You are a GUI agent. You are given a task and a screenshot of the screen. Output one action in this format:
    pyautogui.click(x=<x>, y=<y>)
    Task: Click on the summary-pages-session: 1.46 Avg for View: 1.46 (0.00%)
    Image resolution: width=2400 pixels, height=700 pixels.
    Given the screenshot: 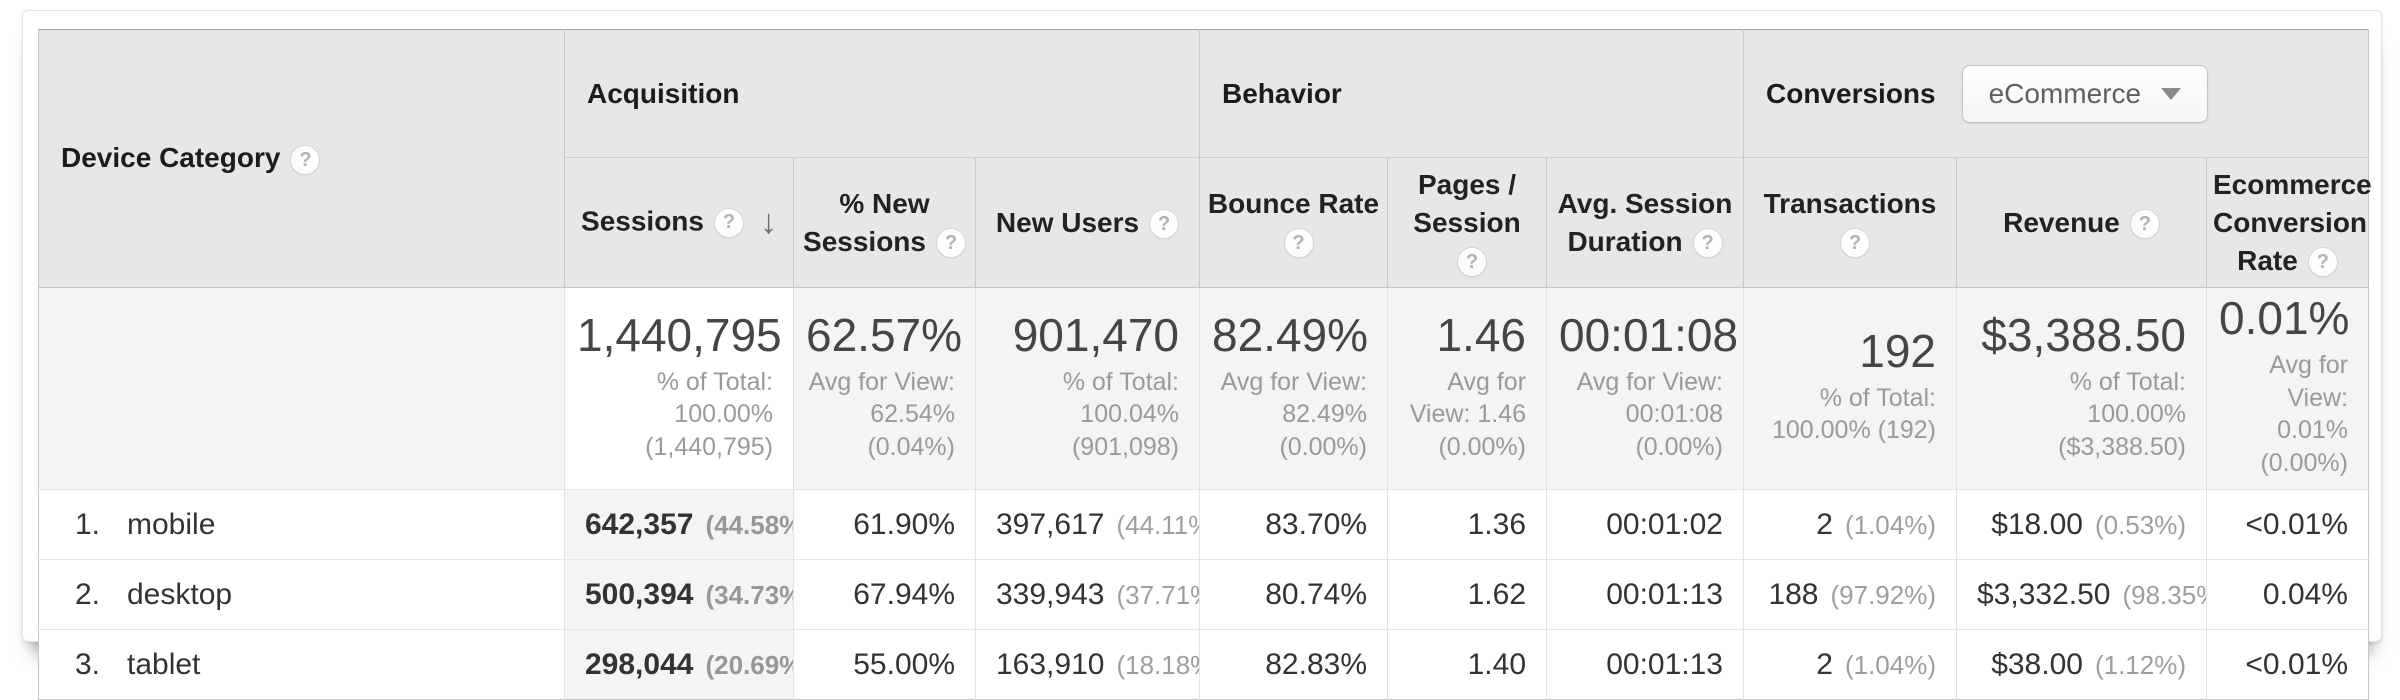 What is the action you would take?
    pyautogui.click(x=1467, y=388)
    